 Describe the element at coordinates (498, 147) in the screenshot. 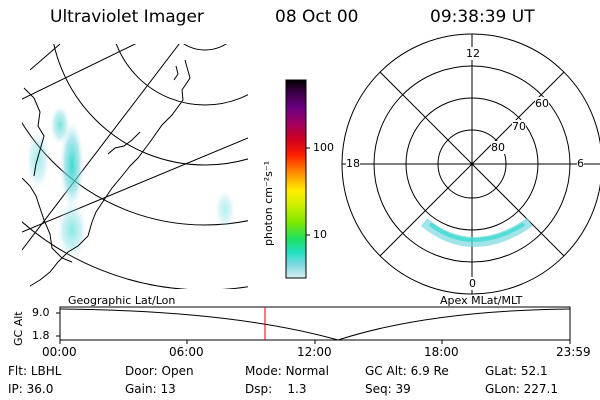

I see `lat-label-80: 80` at that location.